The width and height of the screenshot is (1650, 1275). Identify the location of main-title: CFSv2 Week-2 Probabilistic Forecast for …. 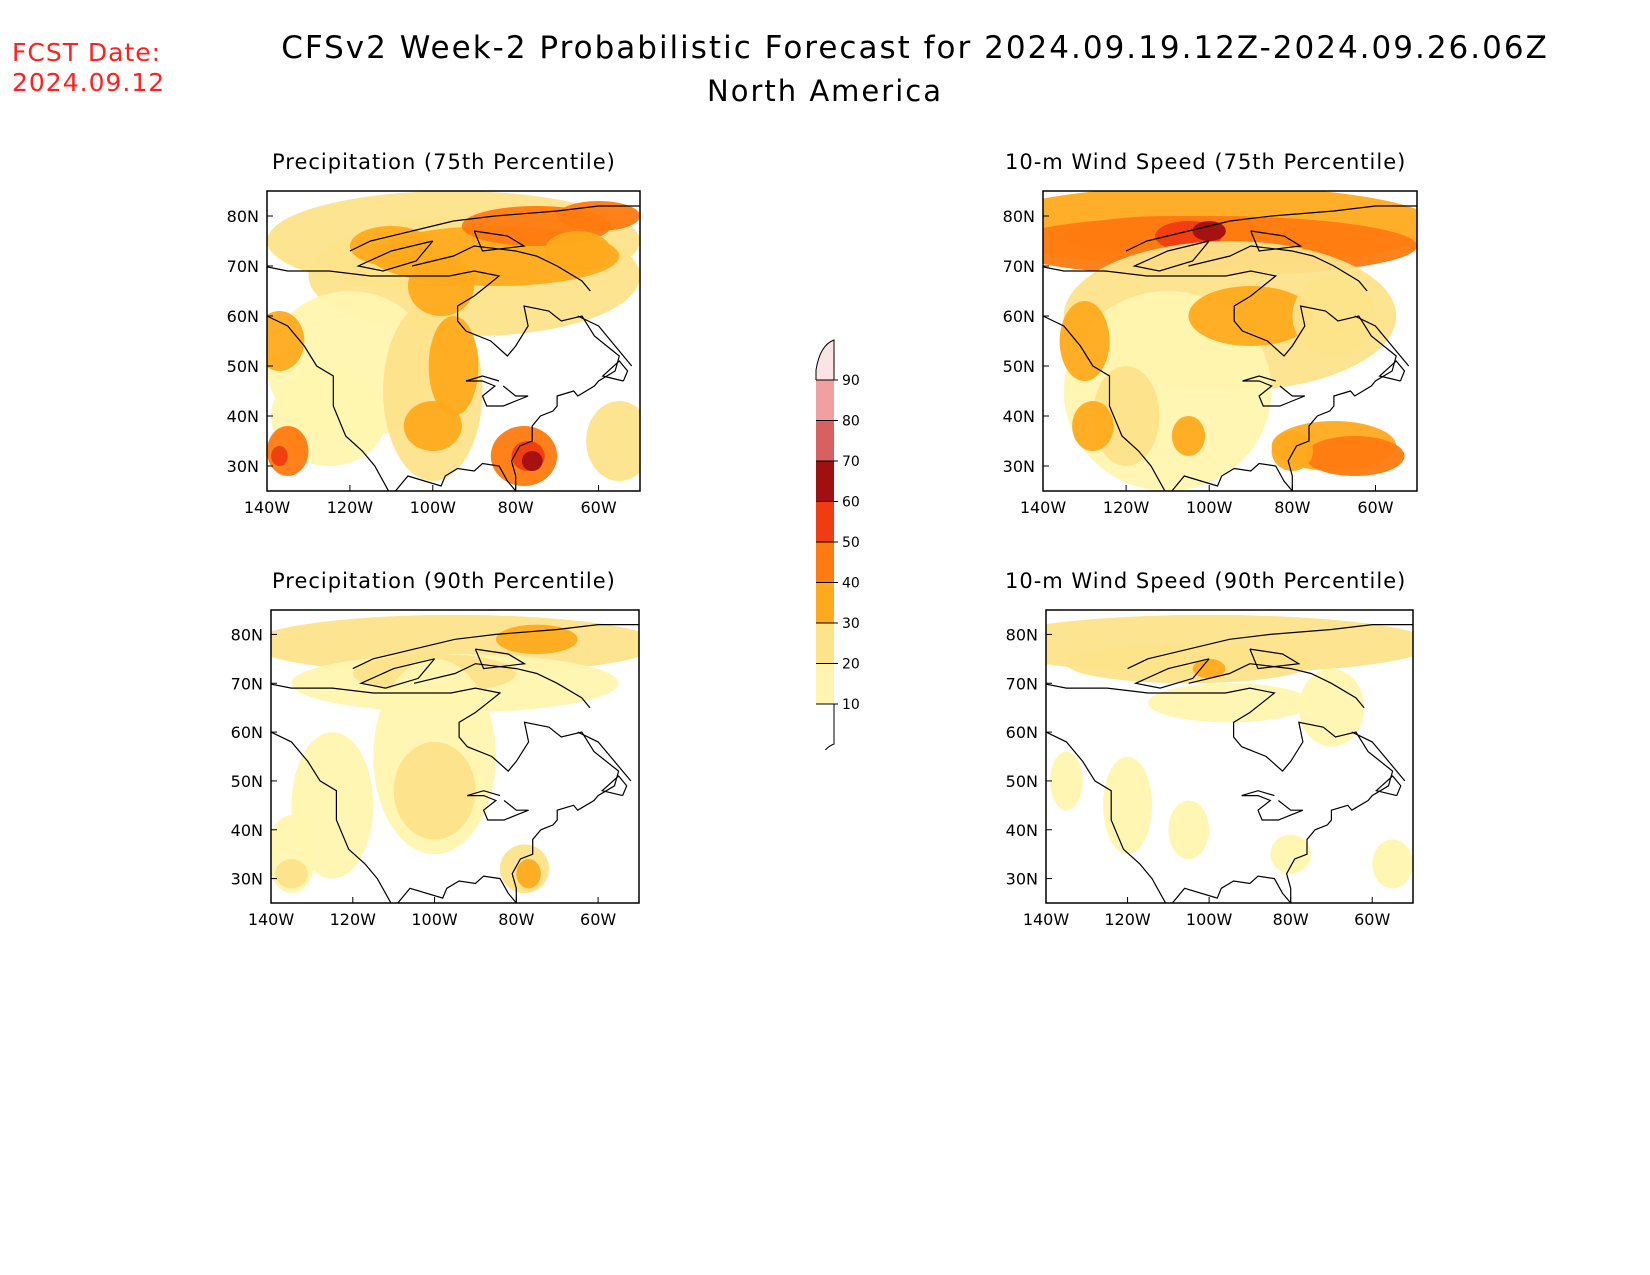
(915, 48).